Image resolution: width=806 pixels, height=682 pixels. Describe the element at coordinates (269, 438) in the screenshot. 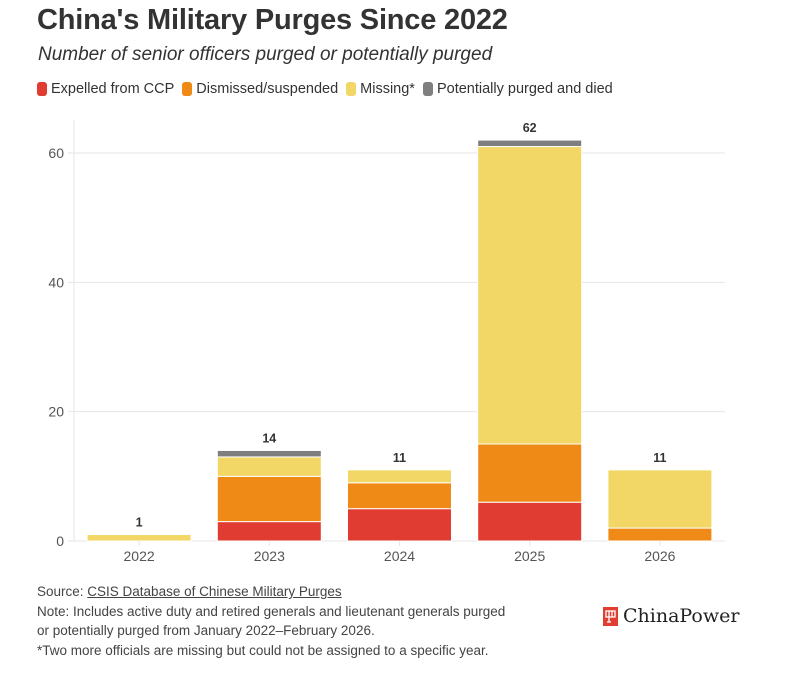

I see `total-label-2023: 14` at that location.